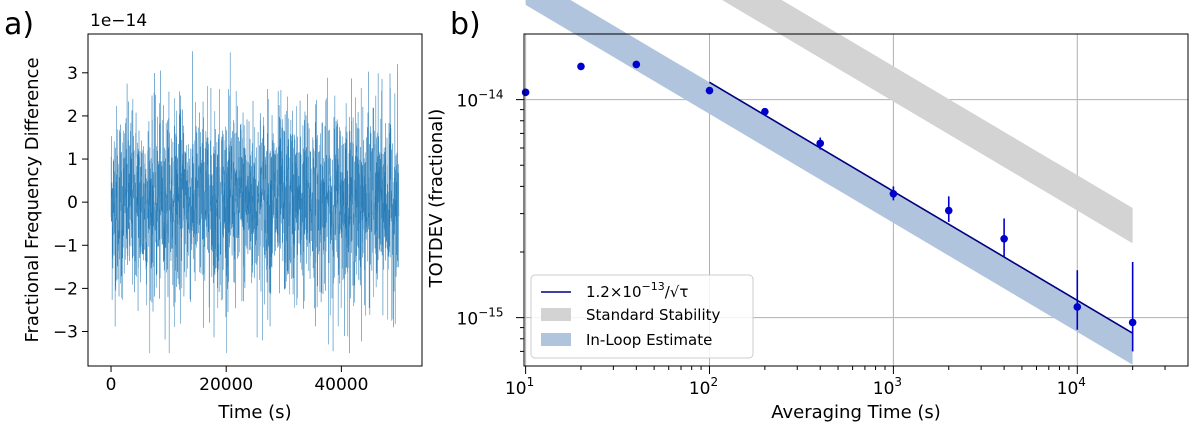  What do you see at coordinates (72, 160) in the screenshot?
I see `panel-a-ytick-label: 1` at bounding box center [72, 160].